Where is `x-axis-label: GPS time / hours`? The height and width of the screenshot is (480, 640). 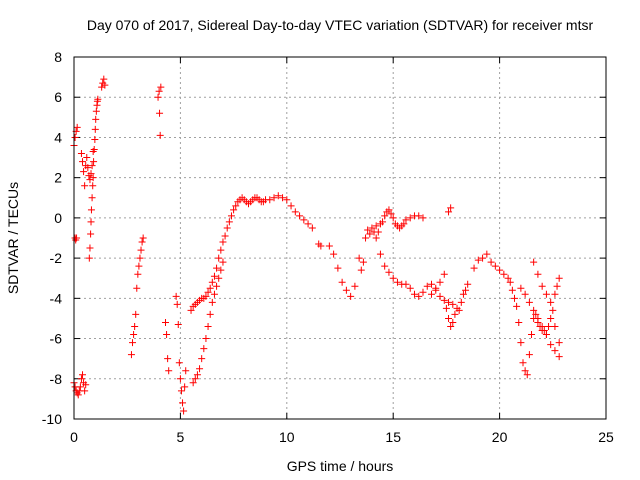 x-axis-label: GPS time / hours is located at coordinates (340, 466).